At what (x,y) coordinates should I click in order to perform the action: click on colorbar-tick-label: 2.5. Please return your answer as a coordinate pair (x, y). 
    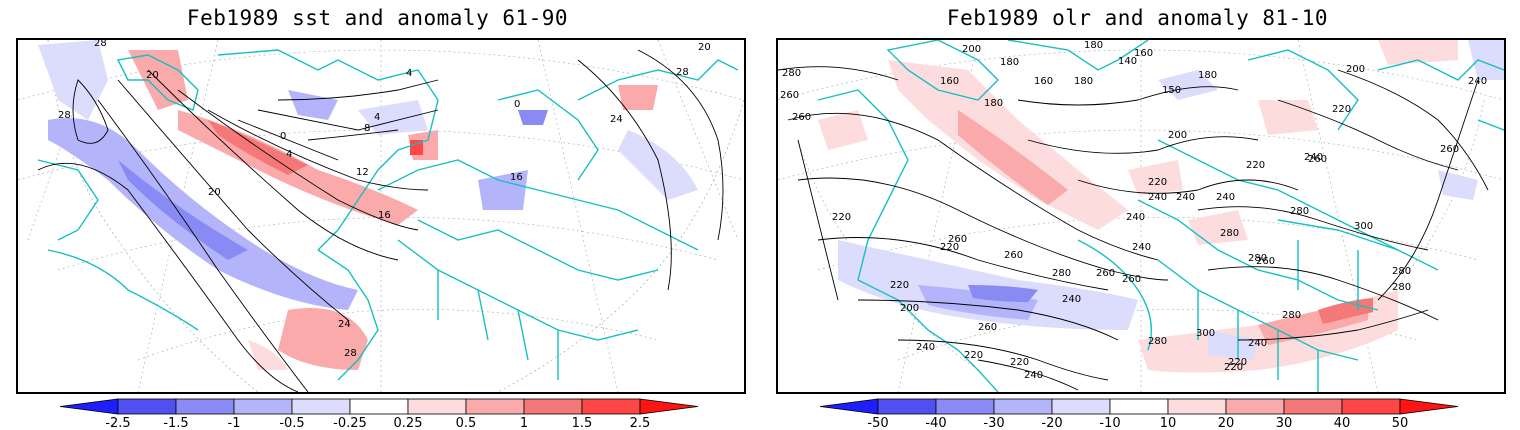
    Looking at the image, I should click on (640, 423).